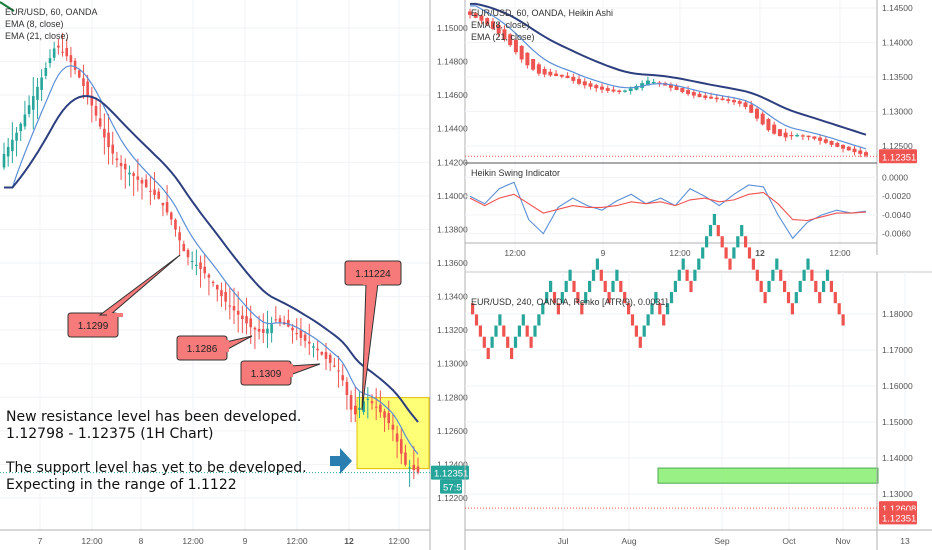 This screenshot has width=932, height=550. Describe the element at coordinates (373, 274) in the screenshot. I see `callout-label: 1.11224` at that location.